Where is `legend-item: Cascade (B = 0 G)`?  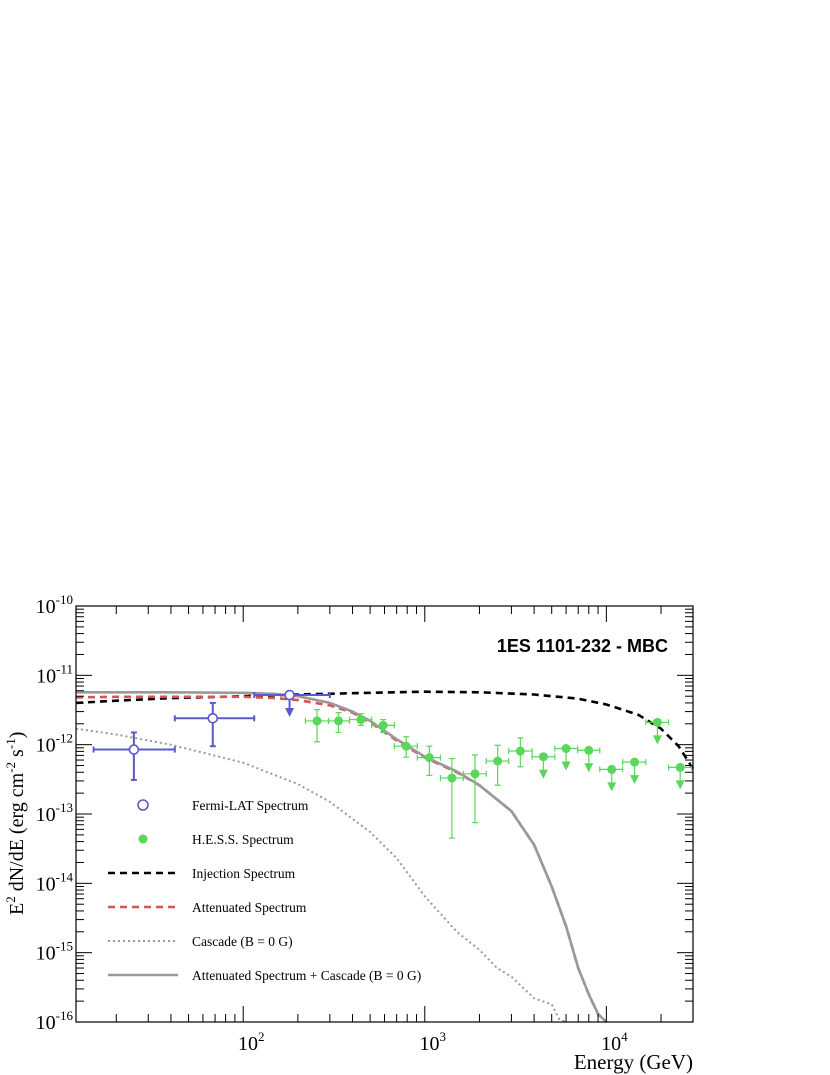
legend-item: Cascade (B = 0 G) is located at coordinates (200, 941).